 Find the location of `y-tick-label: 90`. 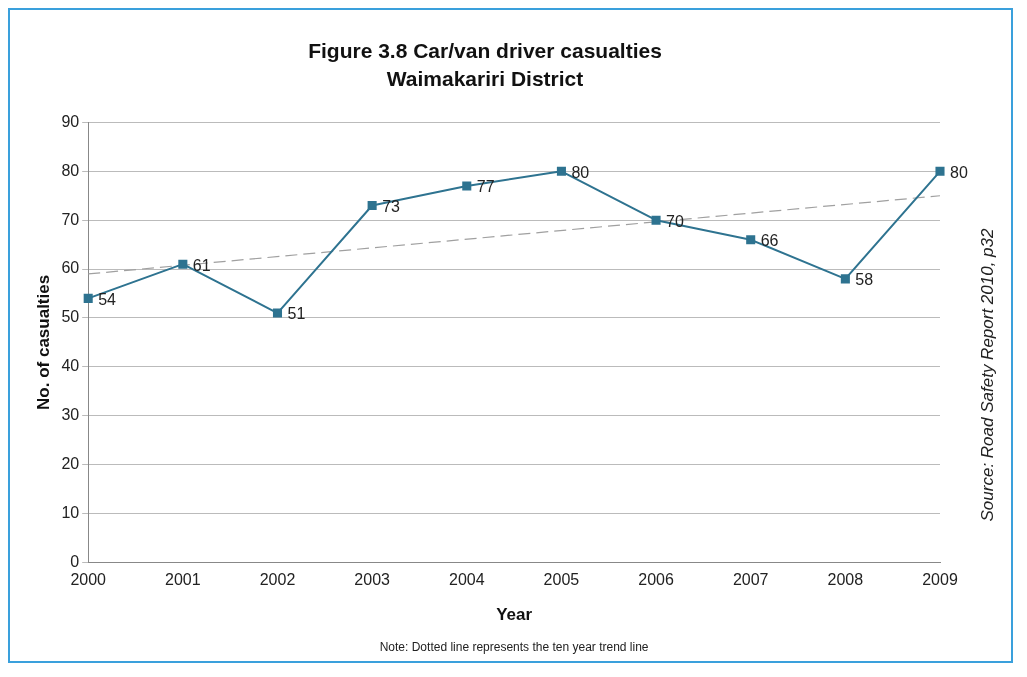

y-tick-label: 90 is located at coordinates (70, 121).